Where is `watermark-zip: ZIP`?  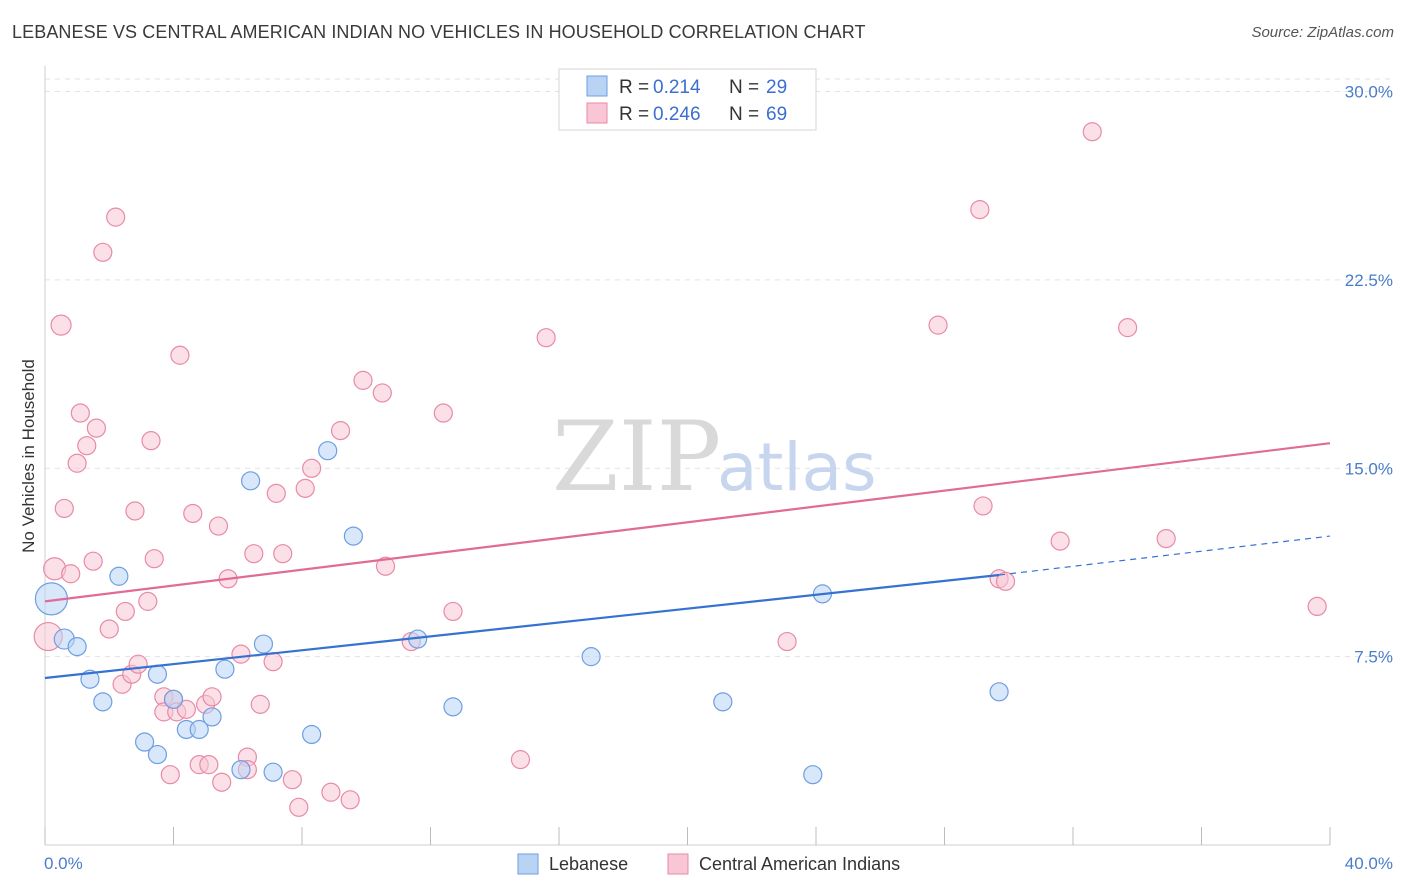 watermark-zip: ZIP is located at coordinates (636, 457).